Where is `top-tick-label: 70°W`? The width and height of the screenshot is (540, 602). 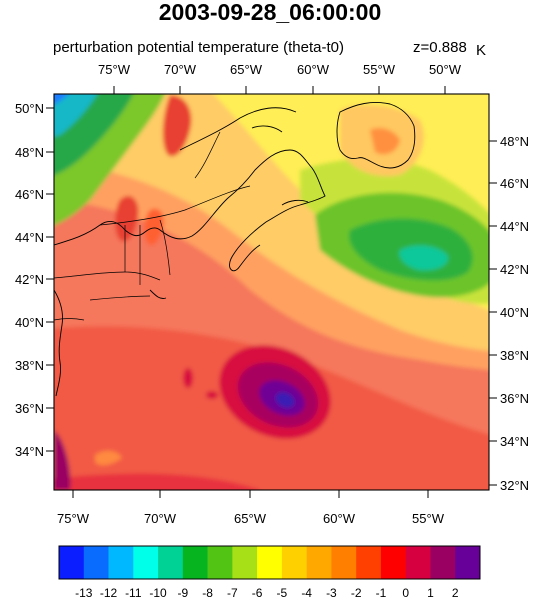 top-tick-label: 70°W is located at coordinates (180, 69).